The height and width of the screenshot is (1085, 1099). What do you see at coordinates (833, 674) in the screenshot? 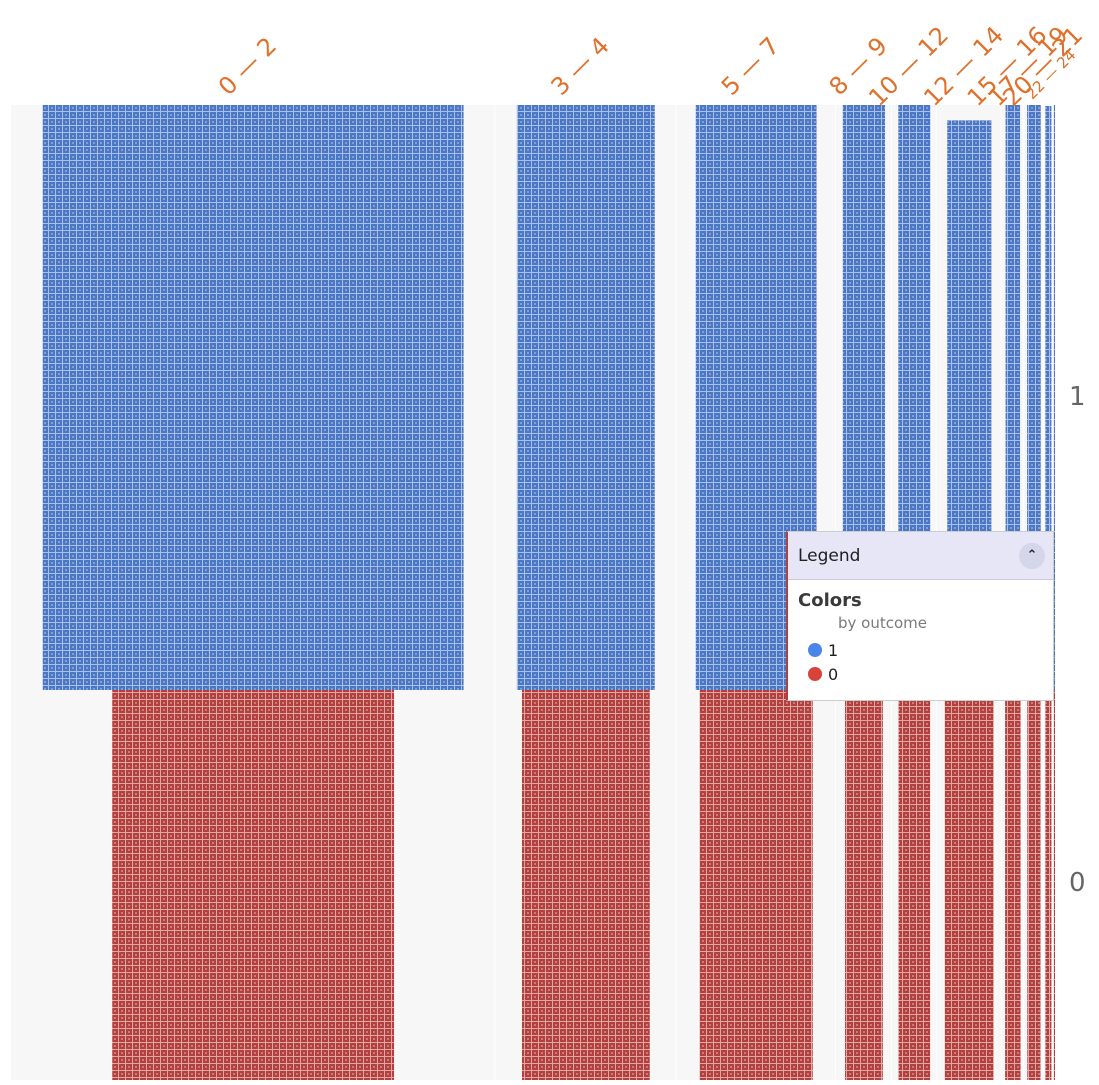
I see `legend-label-0: 0` at bounding box center [833, 674].